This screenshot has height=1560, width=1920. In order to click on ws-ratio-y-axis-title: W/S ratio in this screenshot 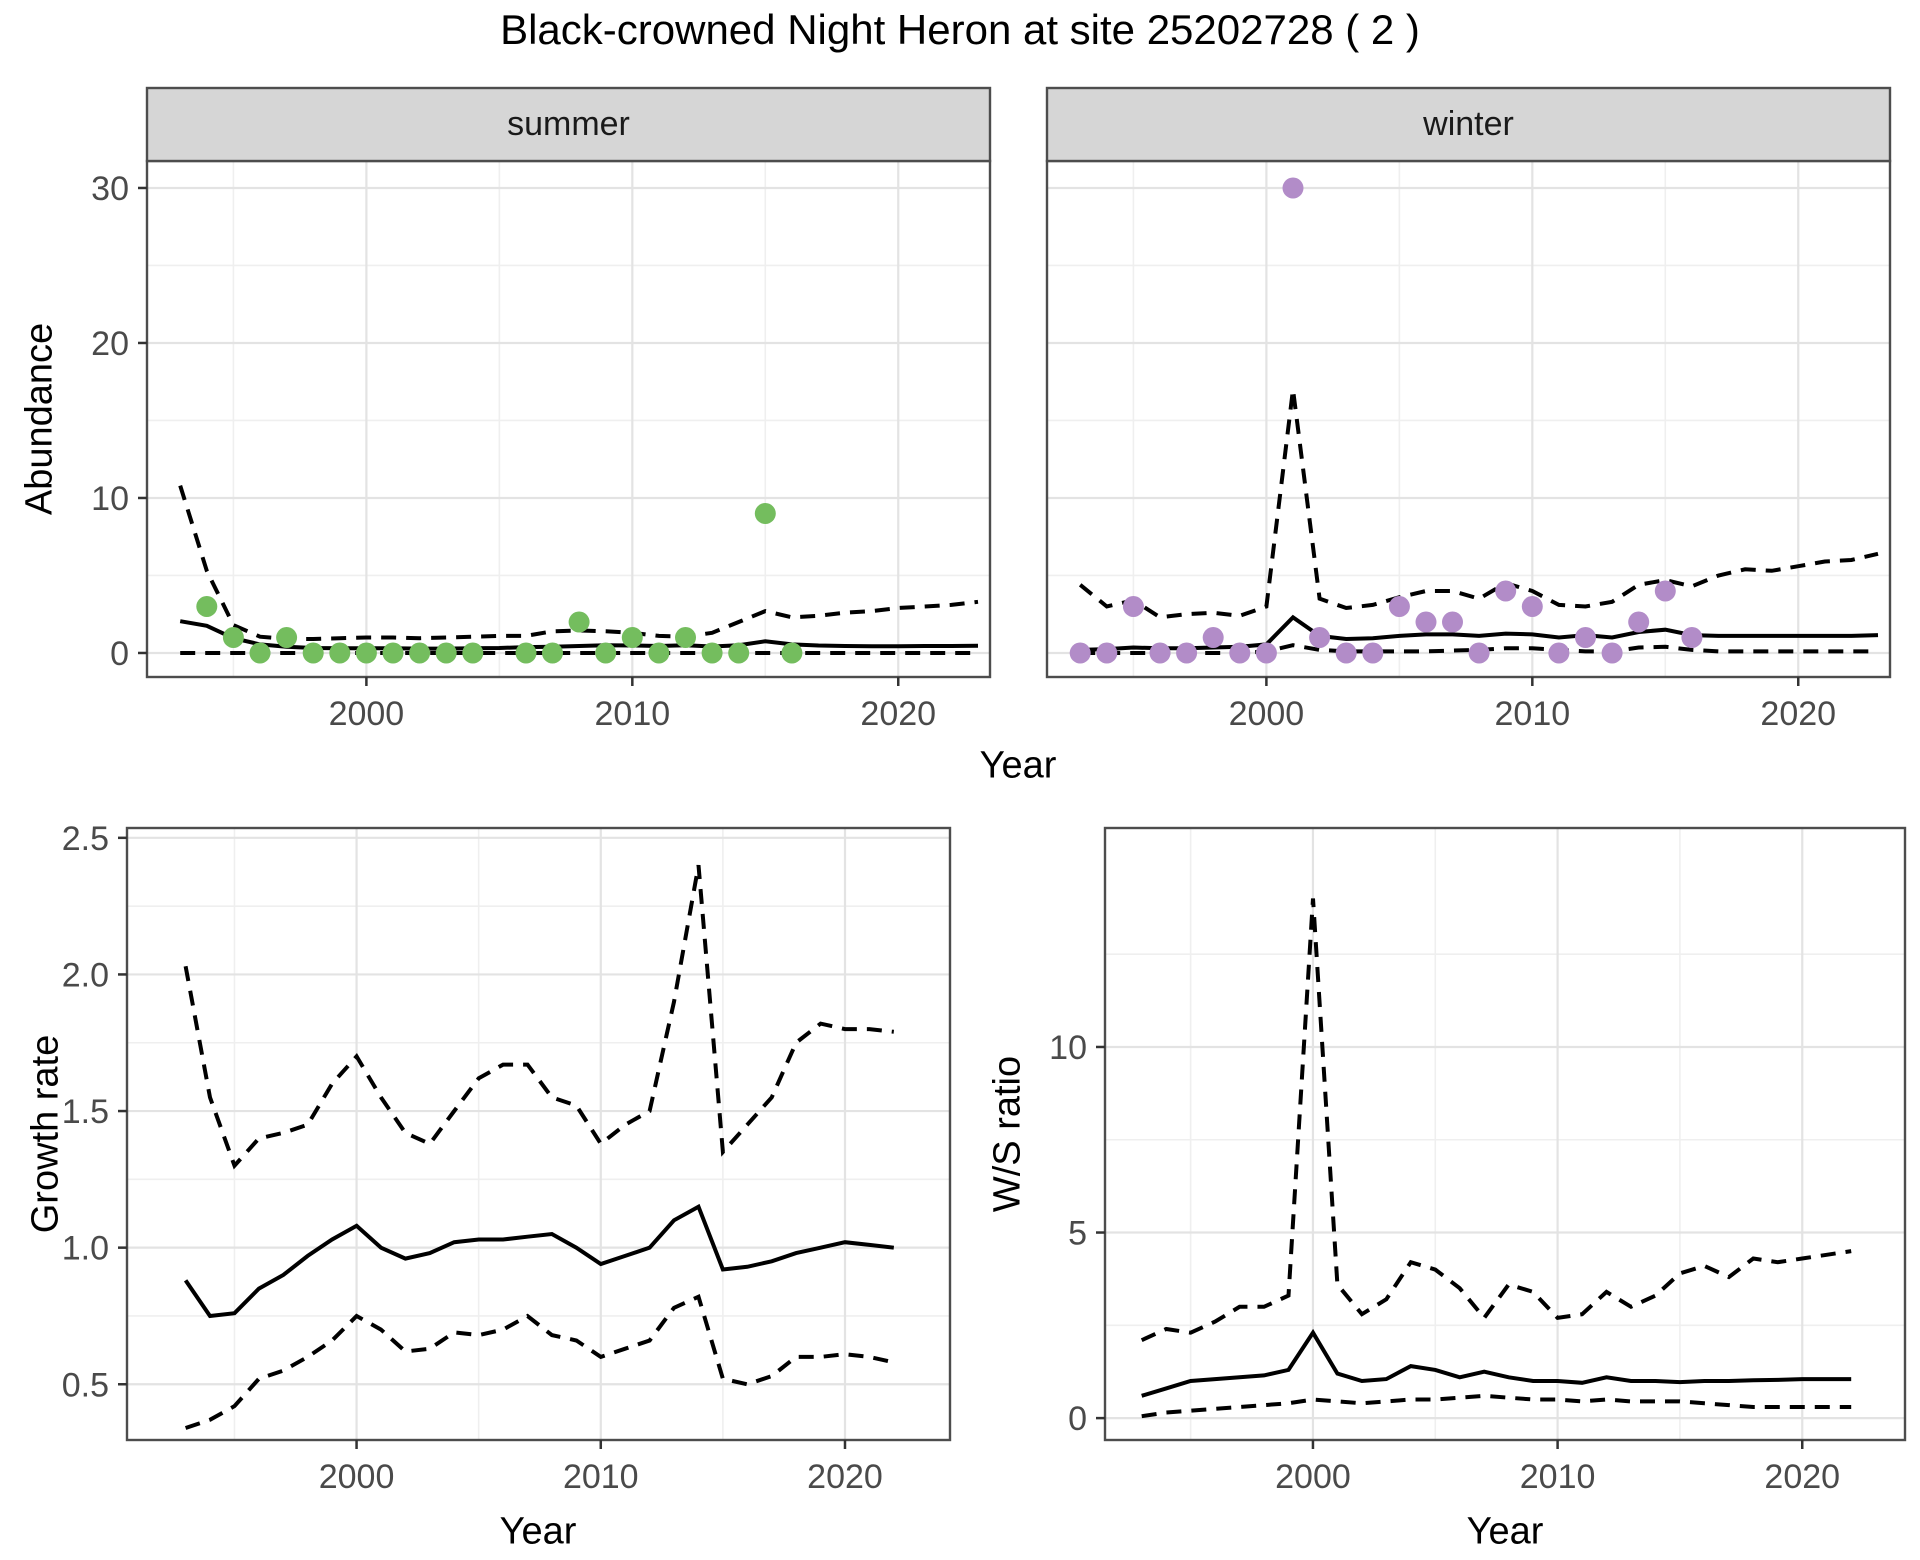, I will do `click(1007, 1134)`.